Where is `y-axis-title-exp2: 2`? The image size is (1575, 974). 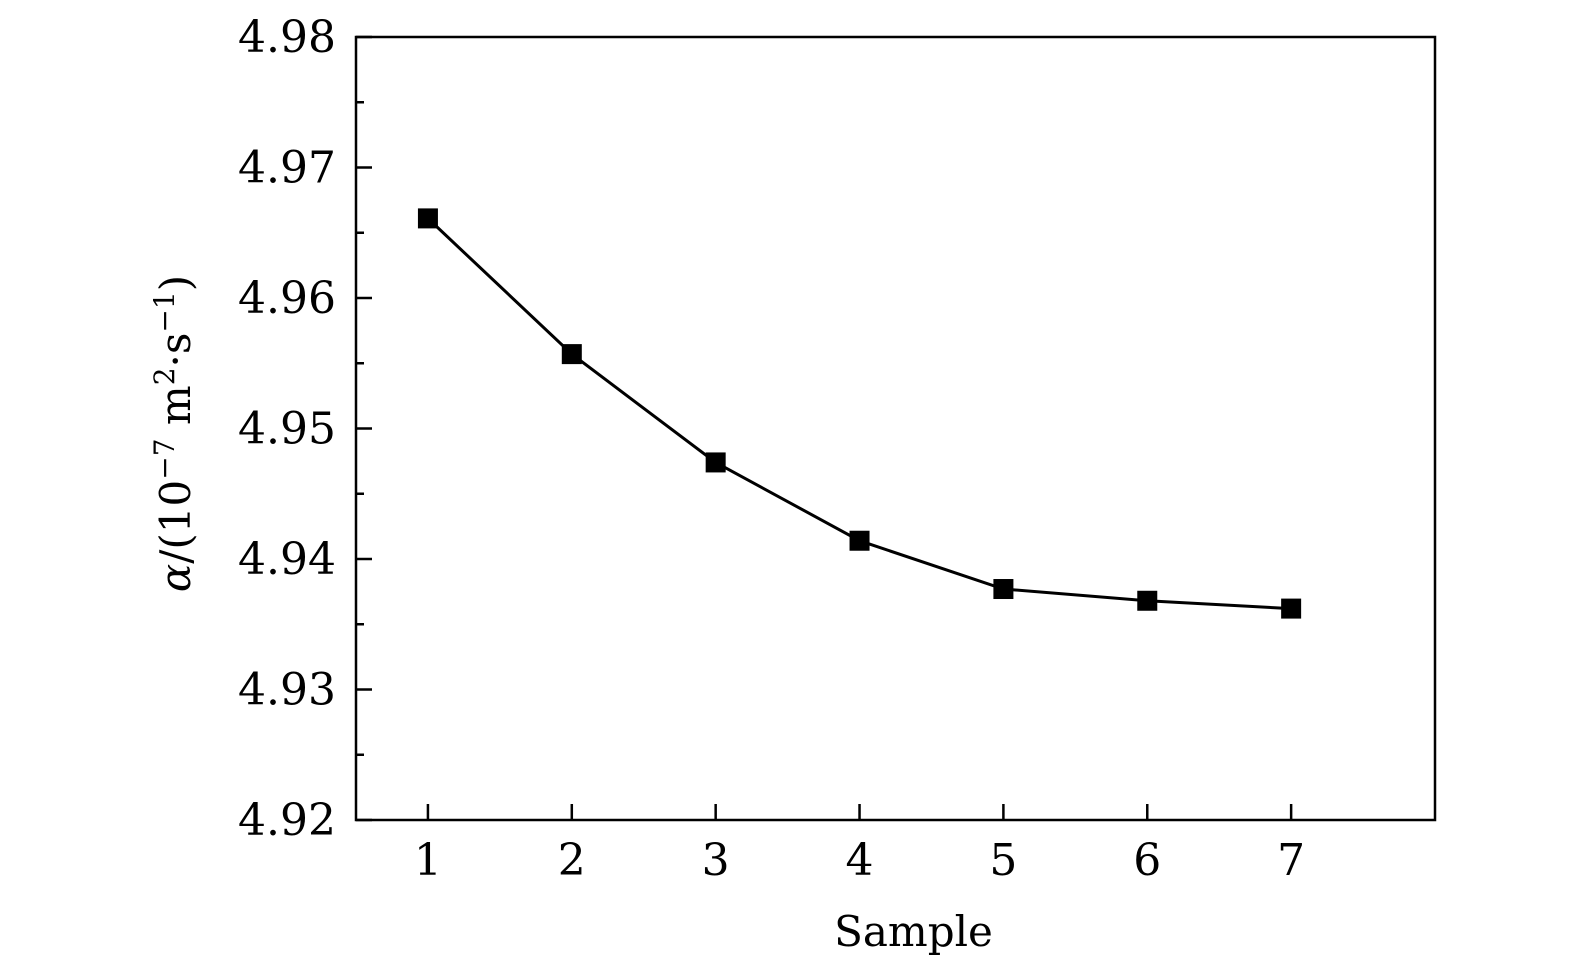
y-axis-title-exp2: 2 is located at coordinates (164, 376).